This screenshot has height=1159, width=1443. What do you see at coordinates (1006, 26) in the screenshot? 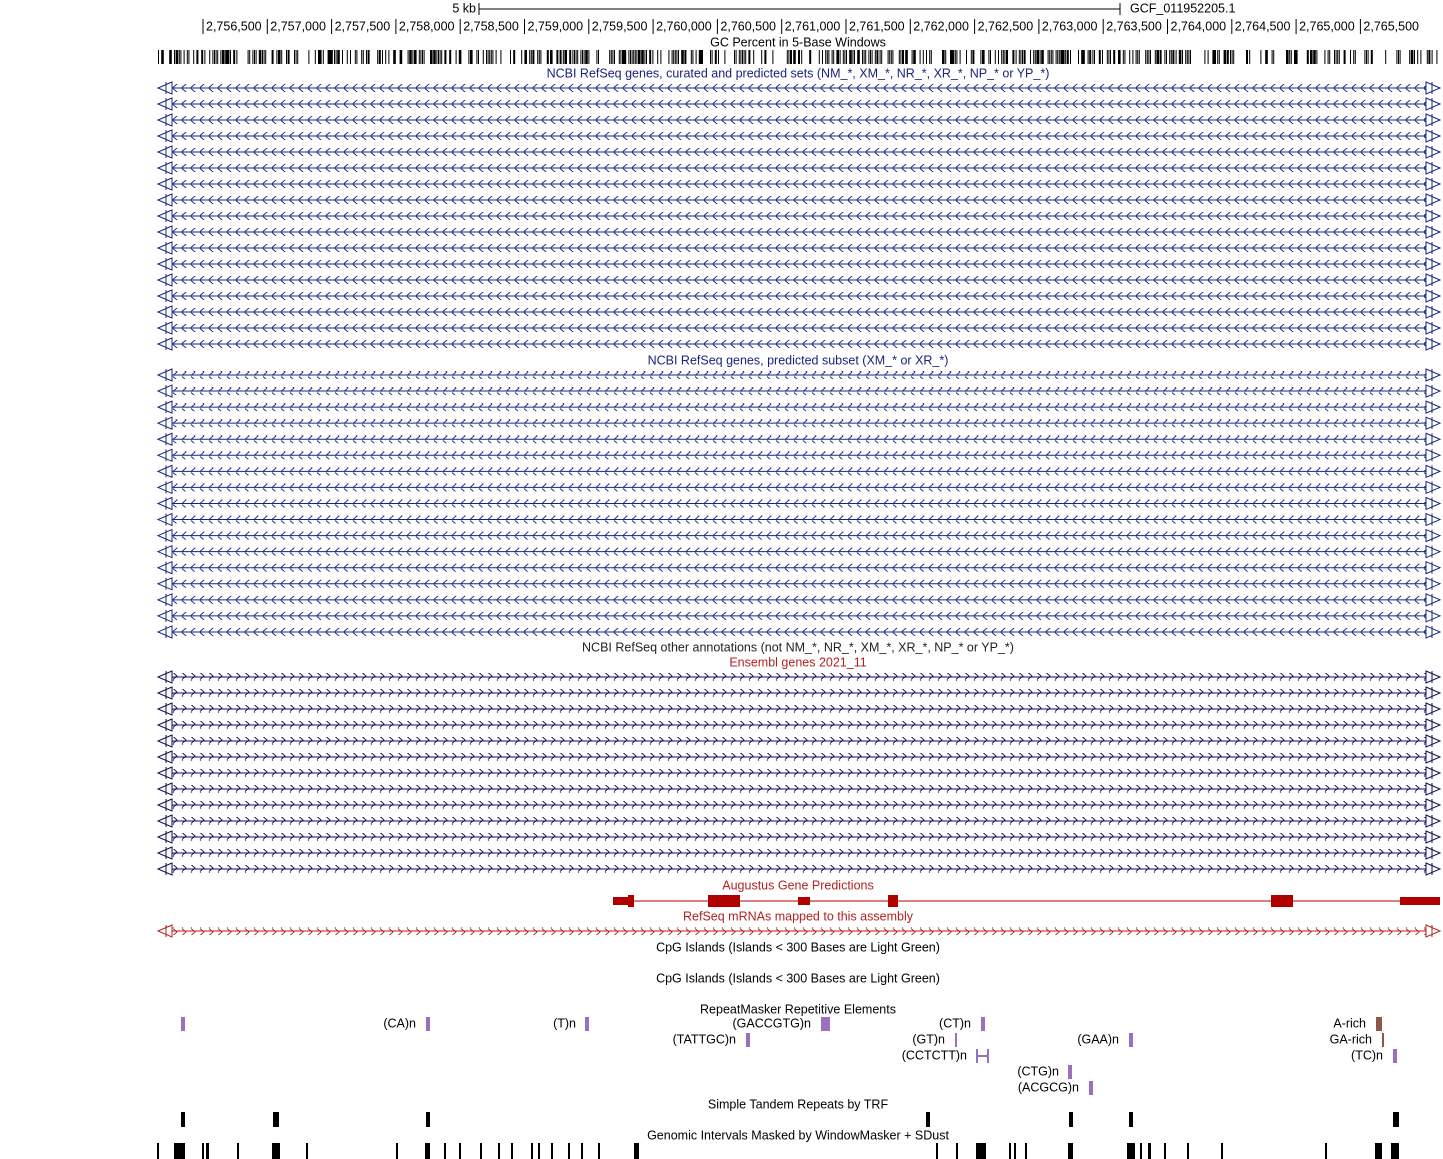
I see `tick-label: 2,762,500` at bounding box center [1006, 26].